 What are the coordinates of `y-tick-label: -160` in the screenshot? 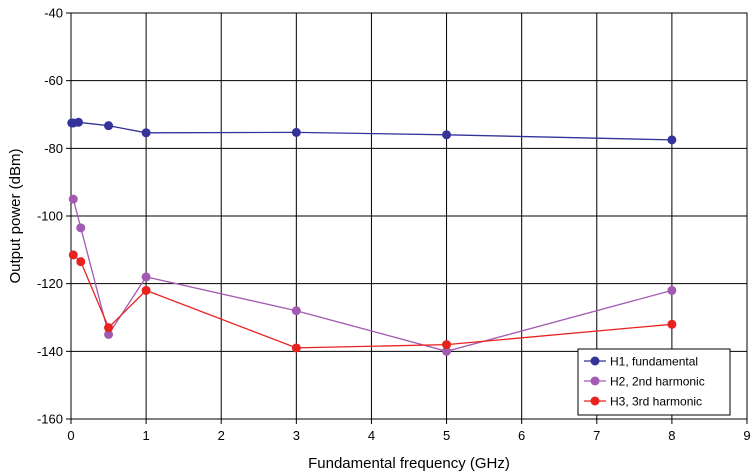 It's located at (50, 419).